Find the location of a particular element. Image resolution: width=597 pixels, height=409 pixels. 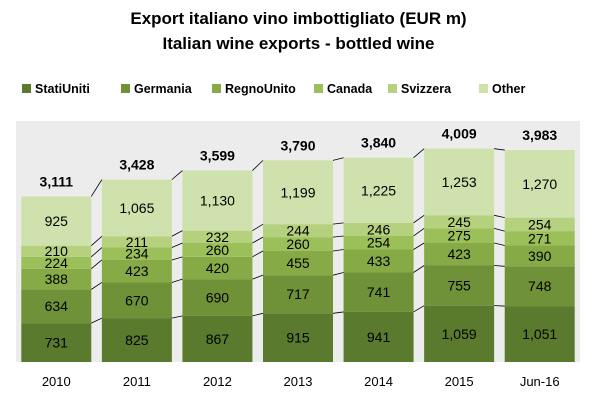

data-label-statiuniti-2010: 731 is located at coordinates (57, 343).